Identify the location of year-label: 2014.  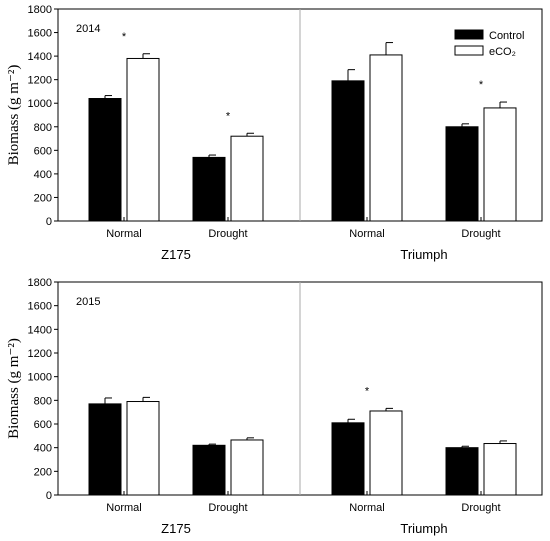
(88, 29).